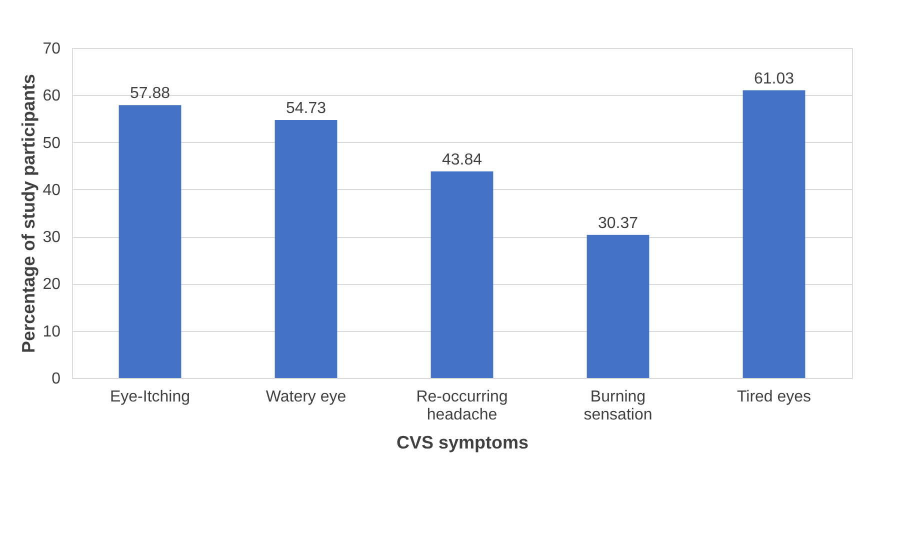 The width and height of the screenshot is (917, 558). Describe the element at coordinates (462, 159) in the screenshot. I see `data-label: 43.84` at that location.